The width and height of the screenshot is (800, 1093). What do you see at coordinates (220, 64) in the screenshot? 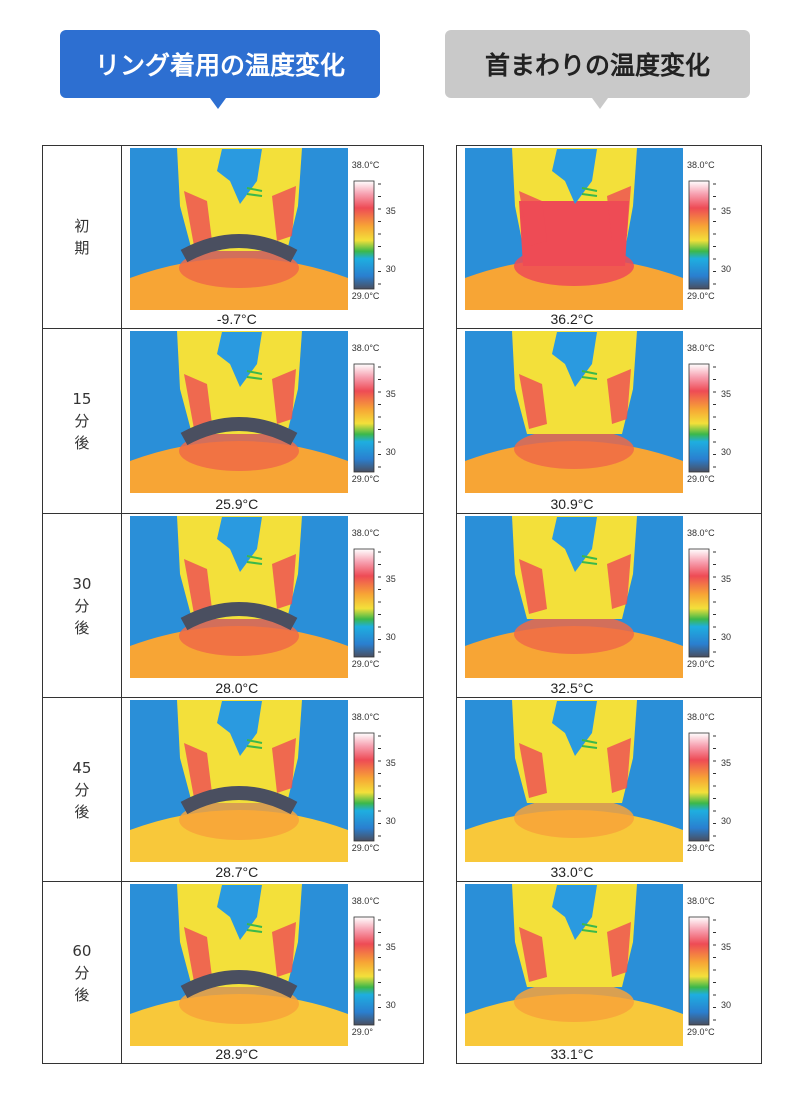
I see `ring-temperature-header: リング着用の温度変化` at bounding box center [220, 64].